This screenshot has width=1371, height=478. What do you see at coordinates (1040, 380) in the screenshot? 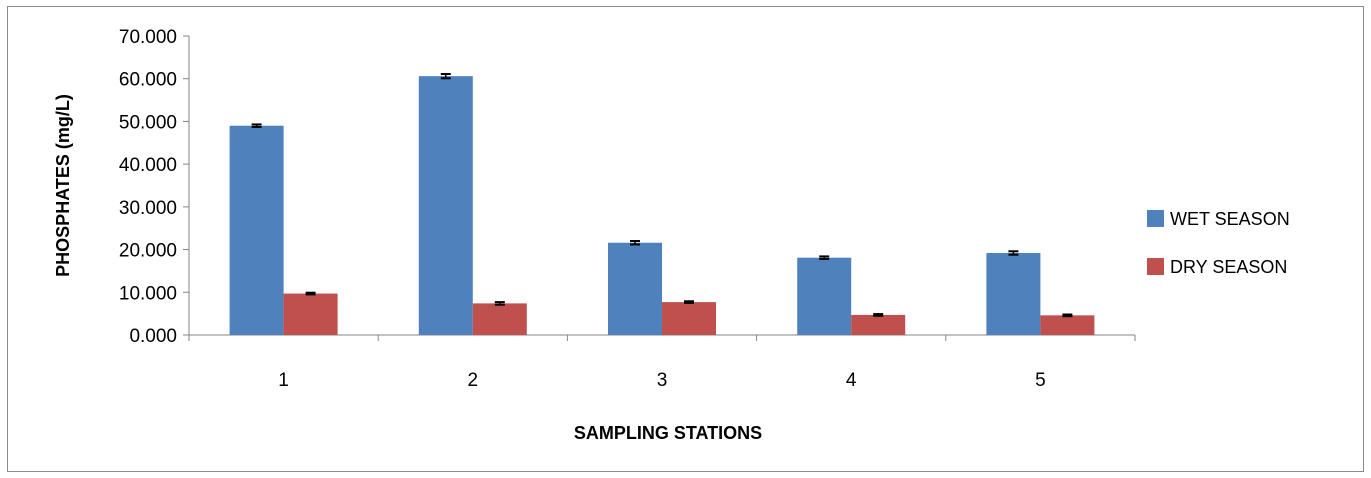
I see `x-tick-label: 5` at bounding box center [1040, 380].